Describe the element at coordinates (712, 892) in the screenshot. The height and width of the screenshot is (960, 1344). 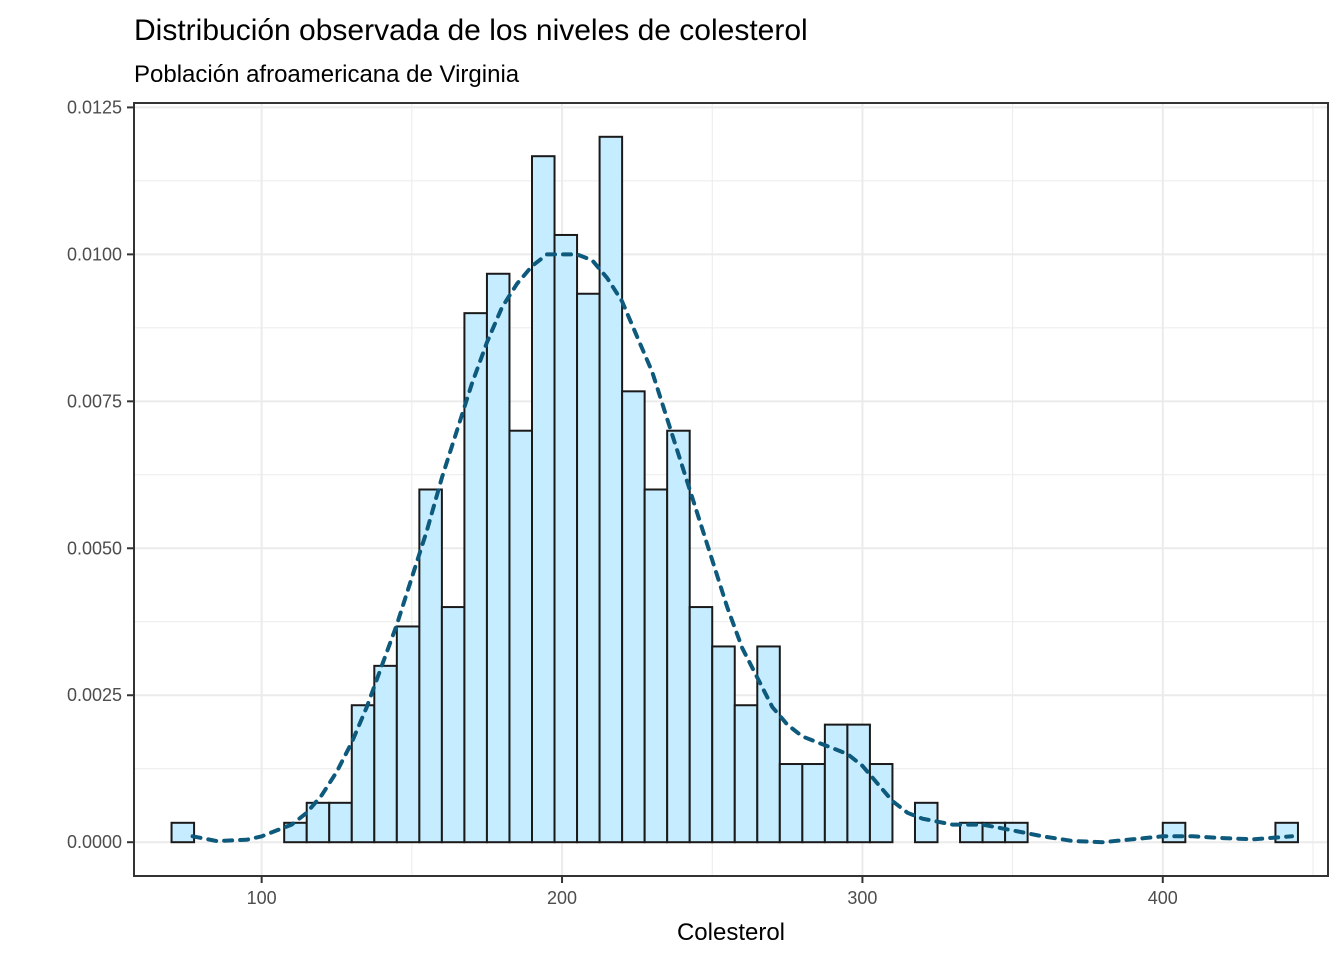
I see `x-axis-ticks: 100 200 300 400` at that location.